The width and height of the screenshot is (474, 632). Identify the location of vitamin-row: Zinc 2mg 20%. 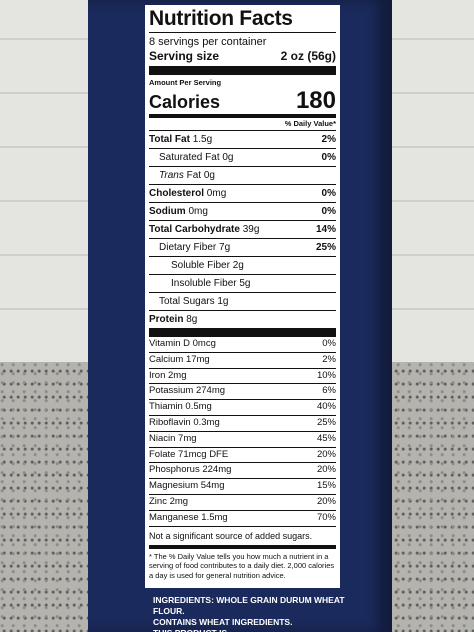
(242, 501).